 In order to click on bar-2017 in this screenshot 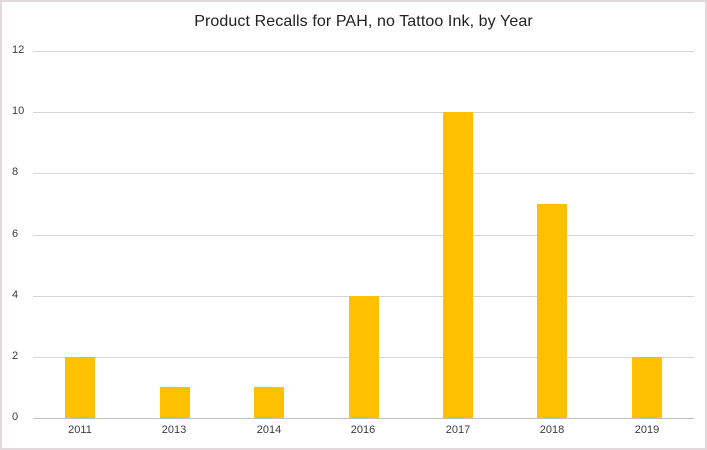, I will do `click(458, 265)`.